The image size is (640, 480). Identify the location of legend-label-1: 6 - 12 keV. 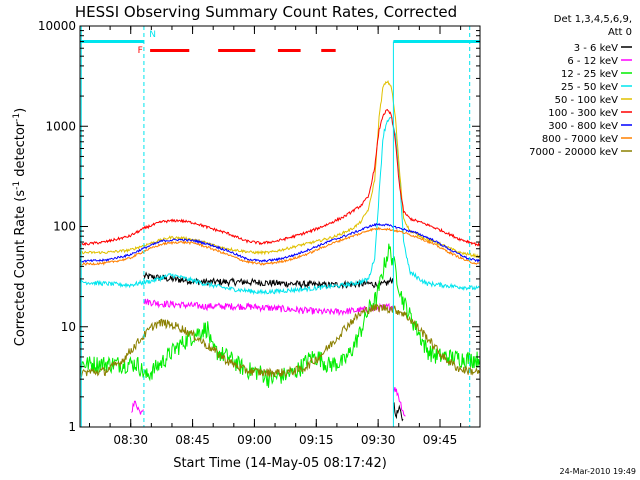
(592, 61).